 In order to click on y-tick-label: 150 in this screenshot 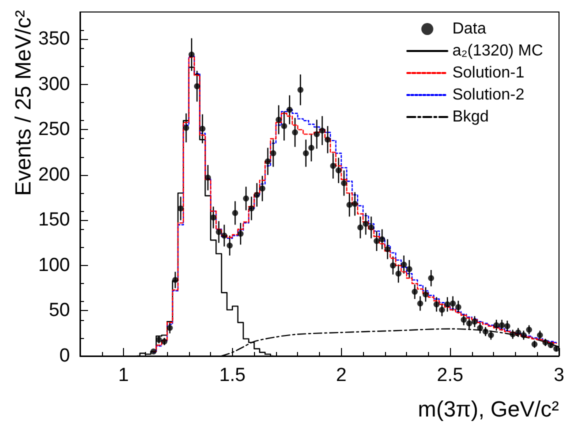, I will do `click(54, 220)`.